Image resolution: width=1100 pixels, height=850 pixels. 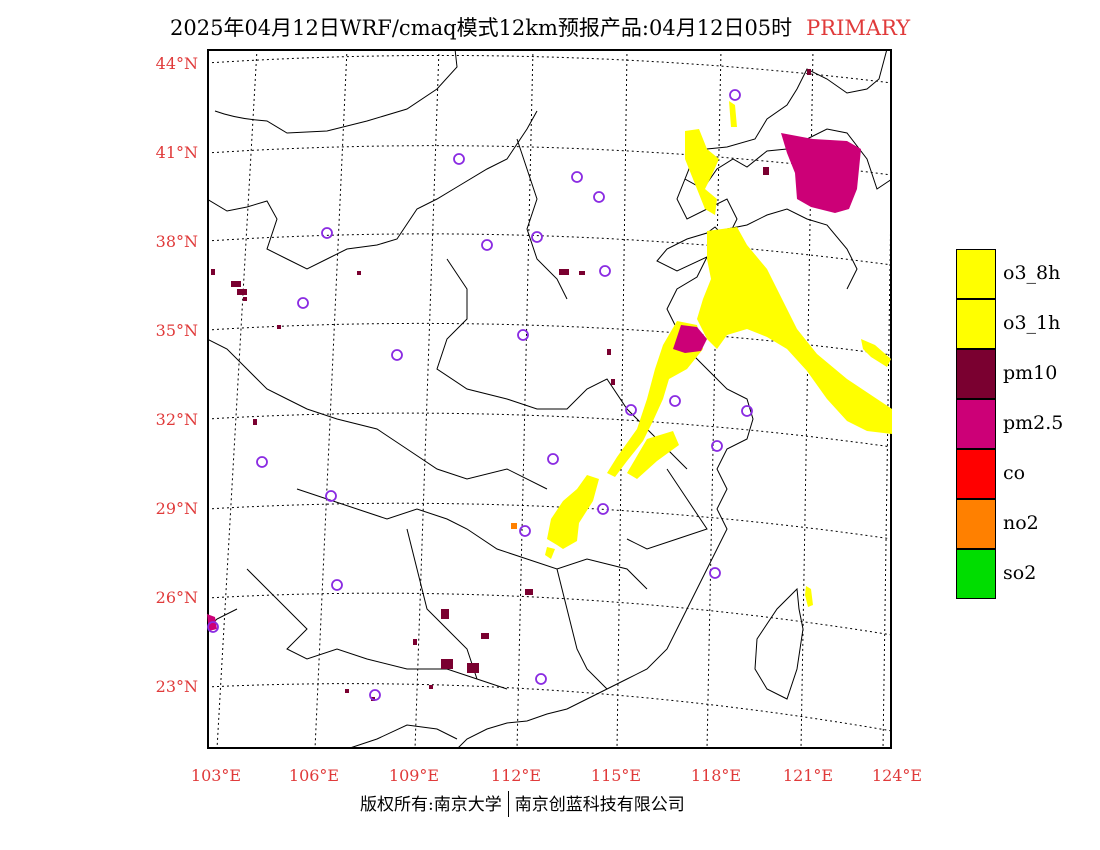 What do you see at coordinates (616, 775) in the screenshot?
I see `lon-label-115: 115°E` at bounding box center [616, 775].